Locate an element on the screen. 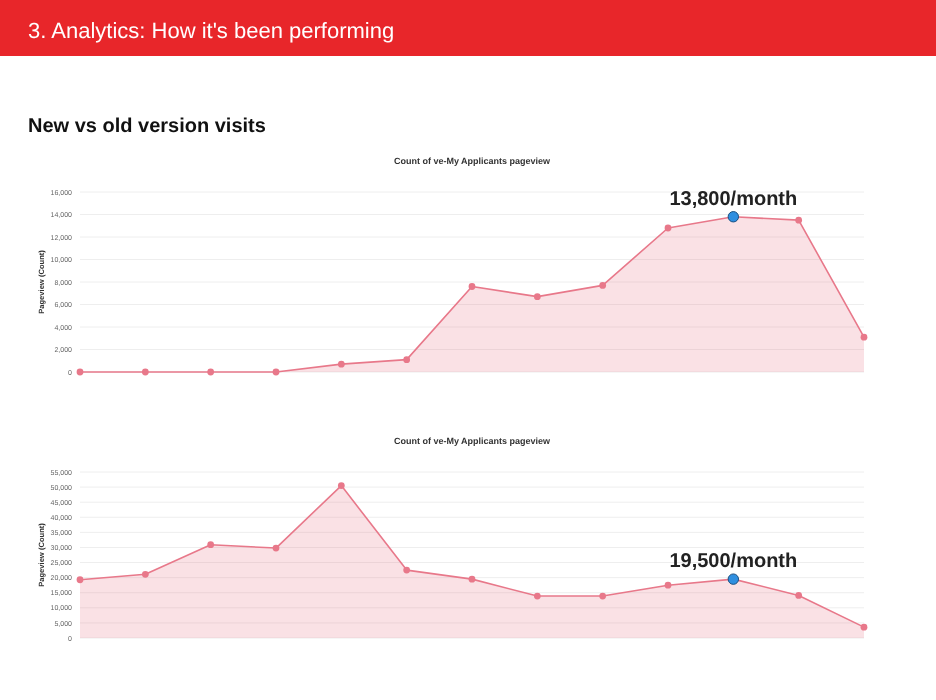 The height and width of the screenshot is (700, 936). annotation: 13,800/month is located at coordinates (733, 199).